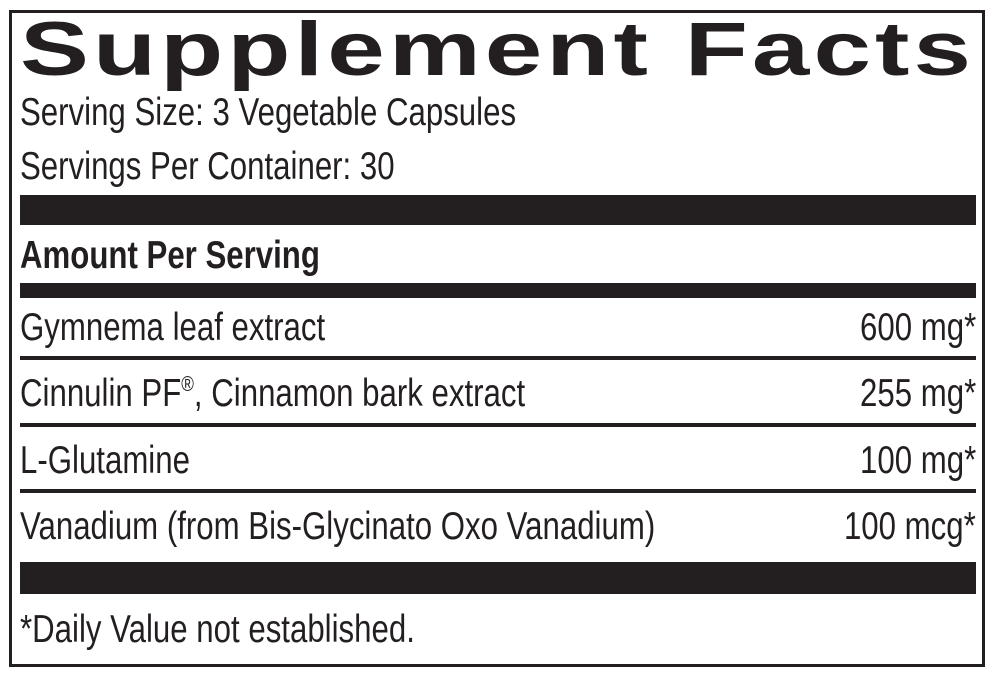 This screenshot has height=674, width=1000. I want to click on ingredient-name-part: Cinnulin PF, so click(101, 393).